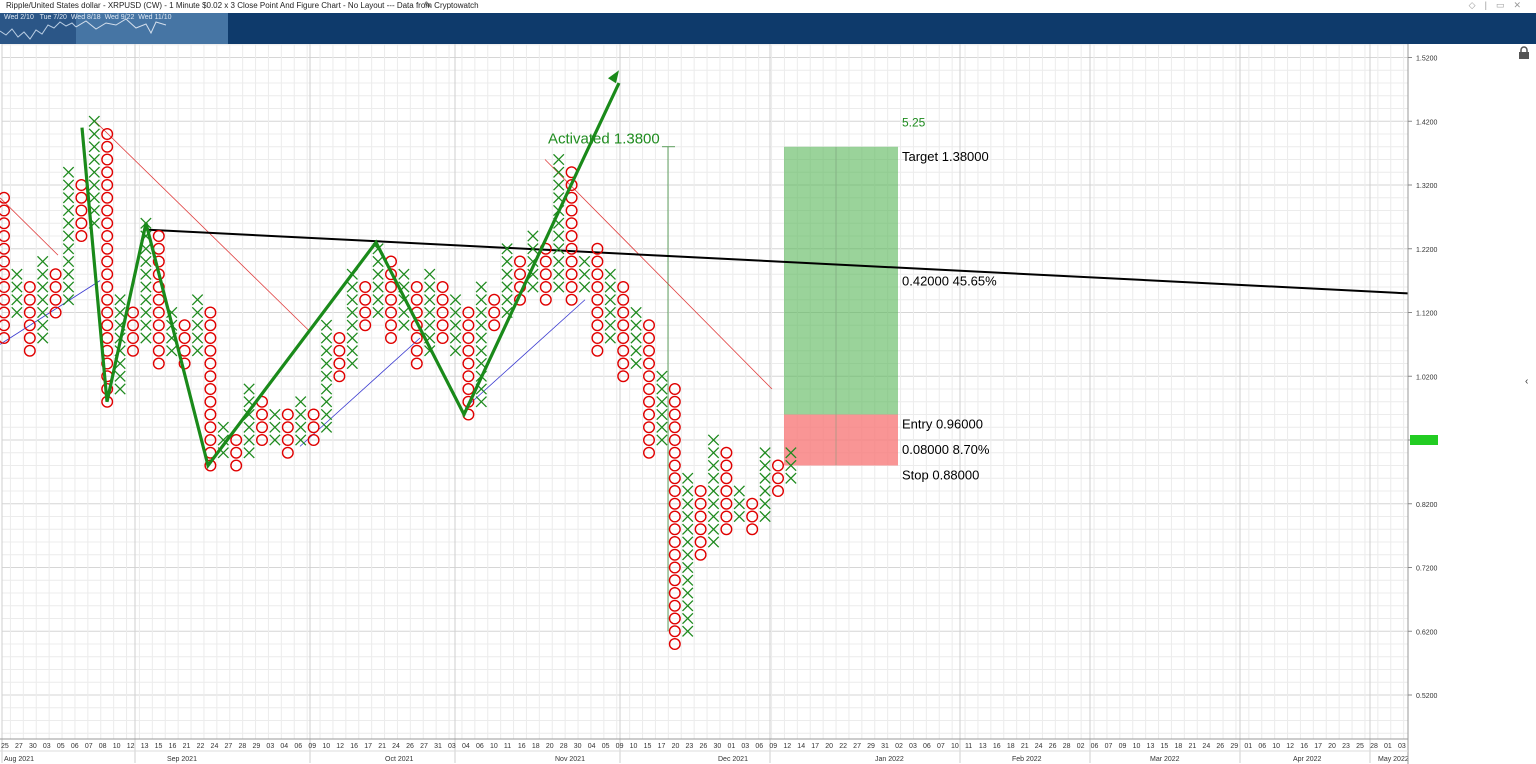 This screenshot has height=764, width=1536. I want to click on diamond-icon: ◇, so click(1476, 5).